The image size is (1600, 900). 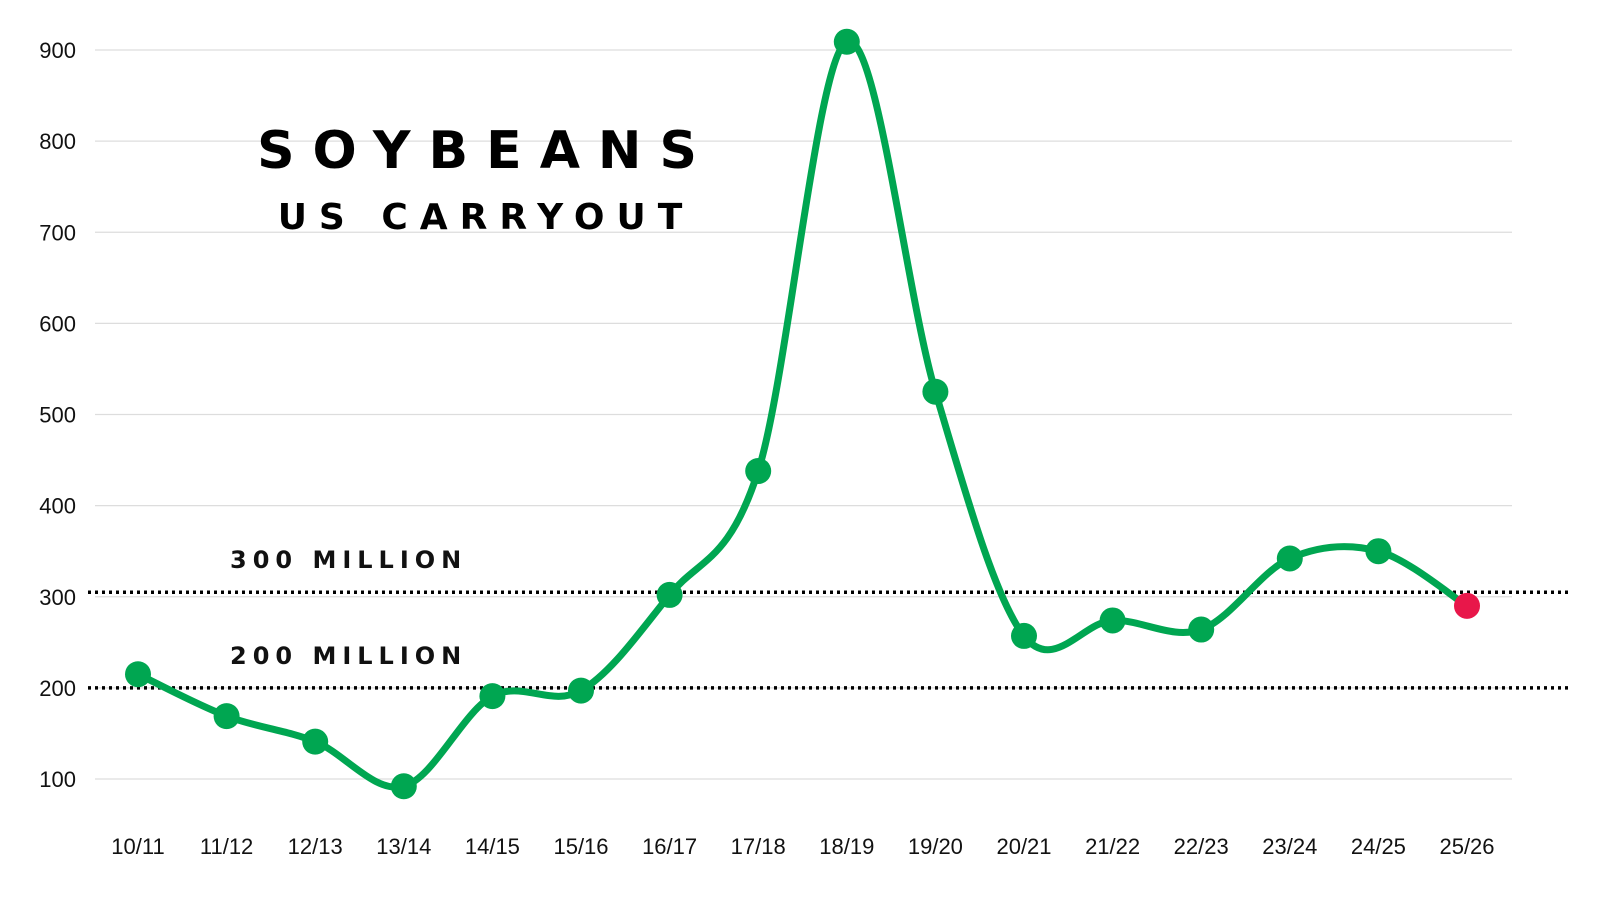 What do you see at coordinates (1466, 846) in the screenshot?
I see `x-tick-label: 25/26` at bounding box center [1466, 846].